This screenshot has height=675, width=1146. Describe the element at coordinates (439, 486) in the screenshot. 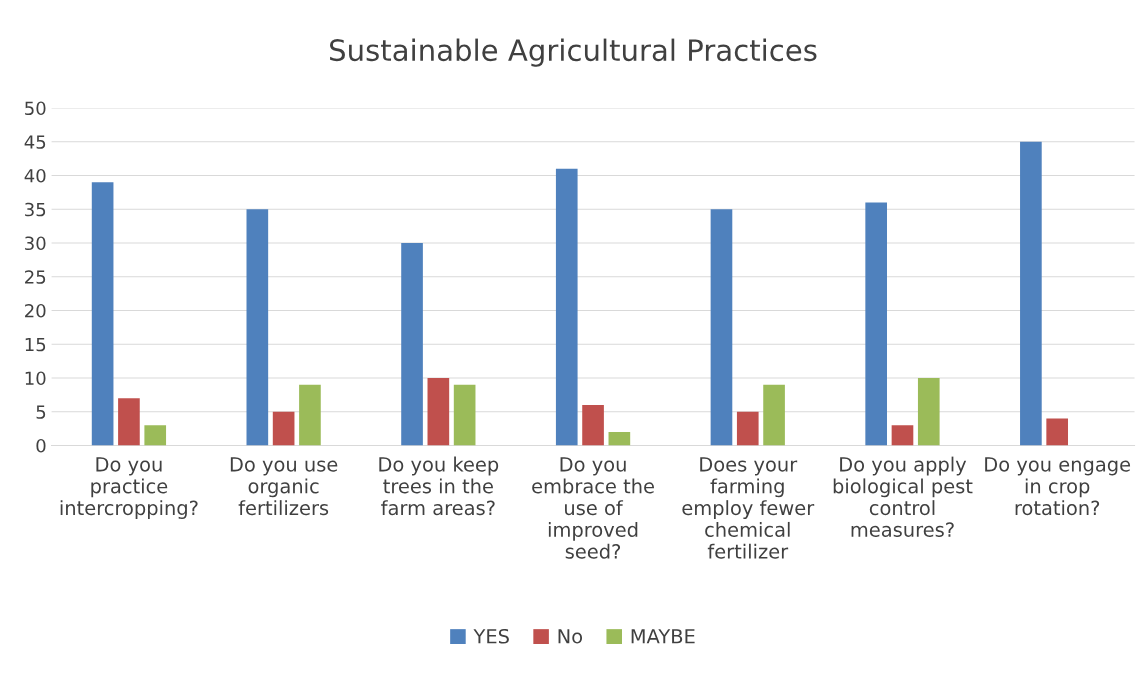

I see `x-tick-label: Do you keep trees in the farm areas?` at that location.